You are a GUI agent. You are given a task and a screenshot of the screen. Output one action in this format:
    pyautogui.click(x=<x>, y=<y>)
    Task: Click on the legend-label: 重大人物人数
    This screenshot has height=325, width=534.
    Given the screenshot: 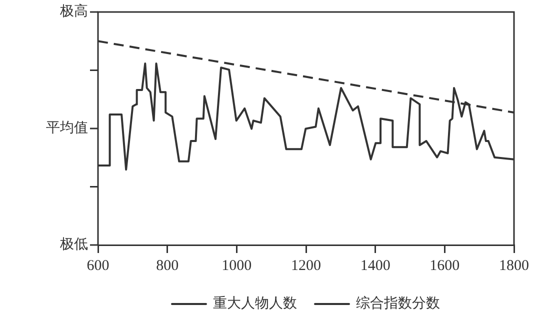 What is the action you would take?
    pyautogui.click(x=255, y=304)
    